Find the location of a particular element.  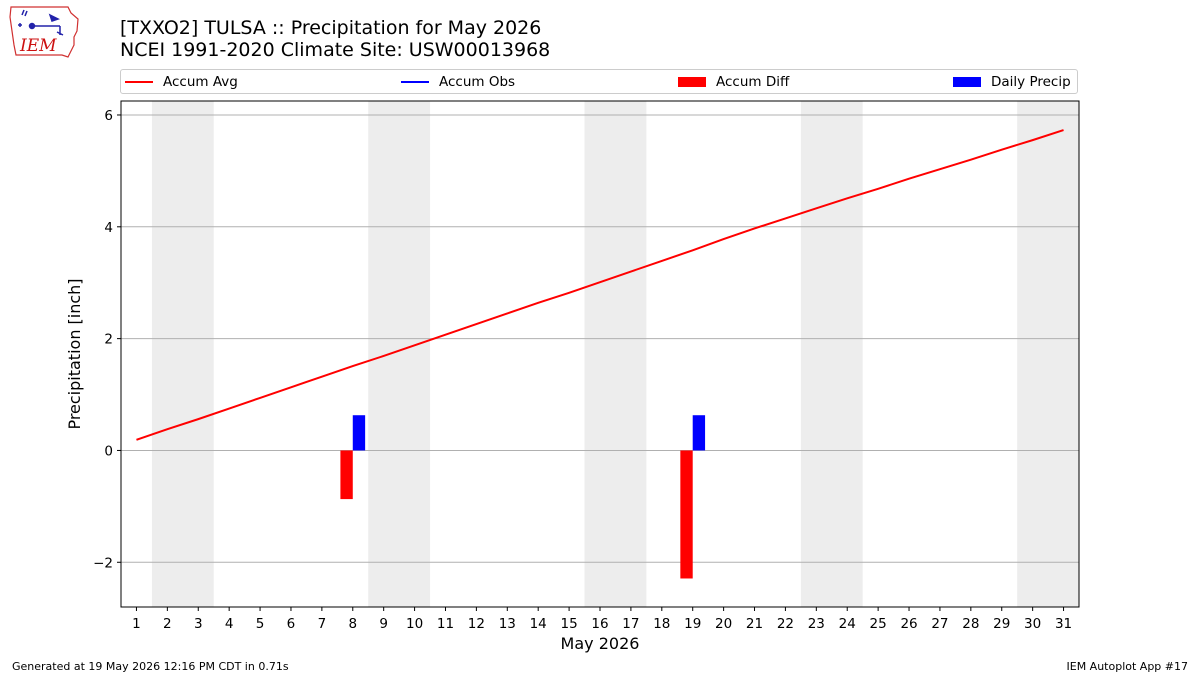

y-tick-label: 0 is located at coordinates (108, 451).